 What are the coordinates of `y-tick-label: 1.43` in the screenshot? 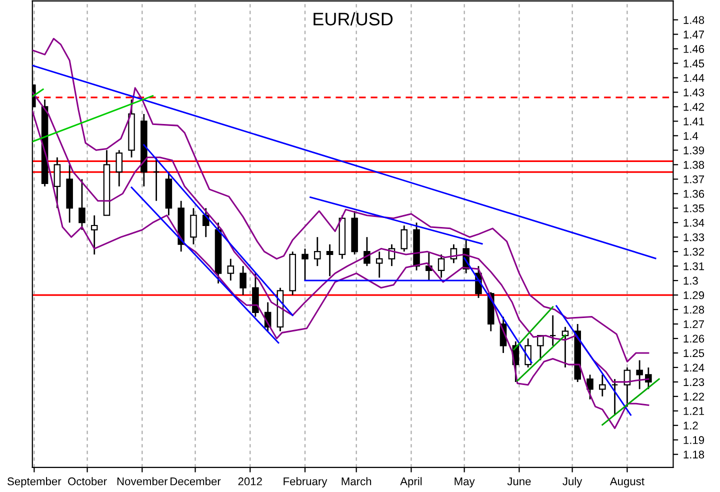 It's located at (694, 92).